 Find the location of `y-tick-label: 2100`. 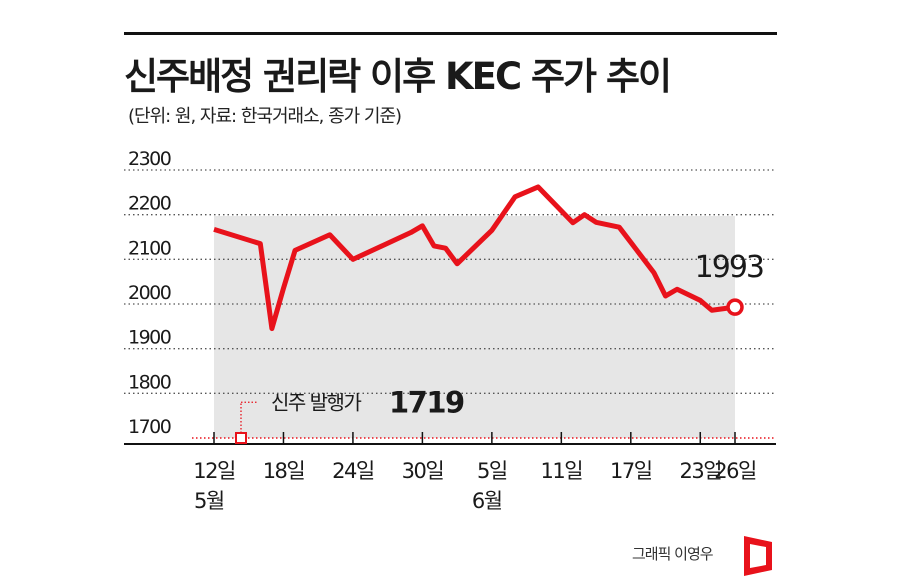

y-tick-label: 2100 is located at coordinates (149, 248).